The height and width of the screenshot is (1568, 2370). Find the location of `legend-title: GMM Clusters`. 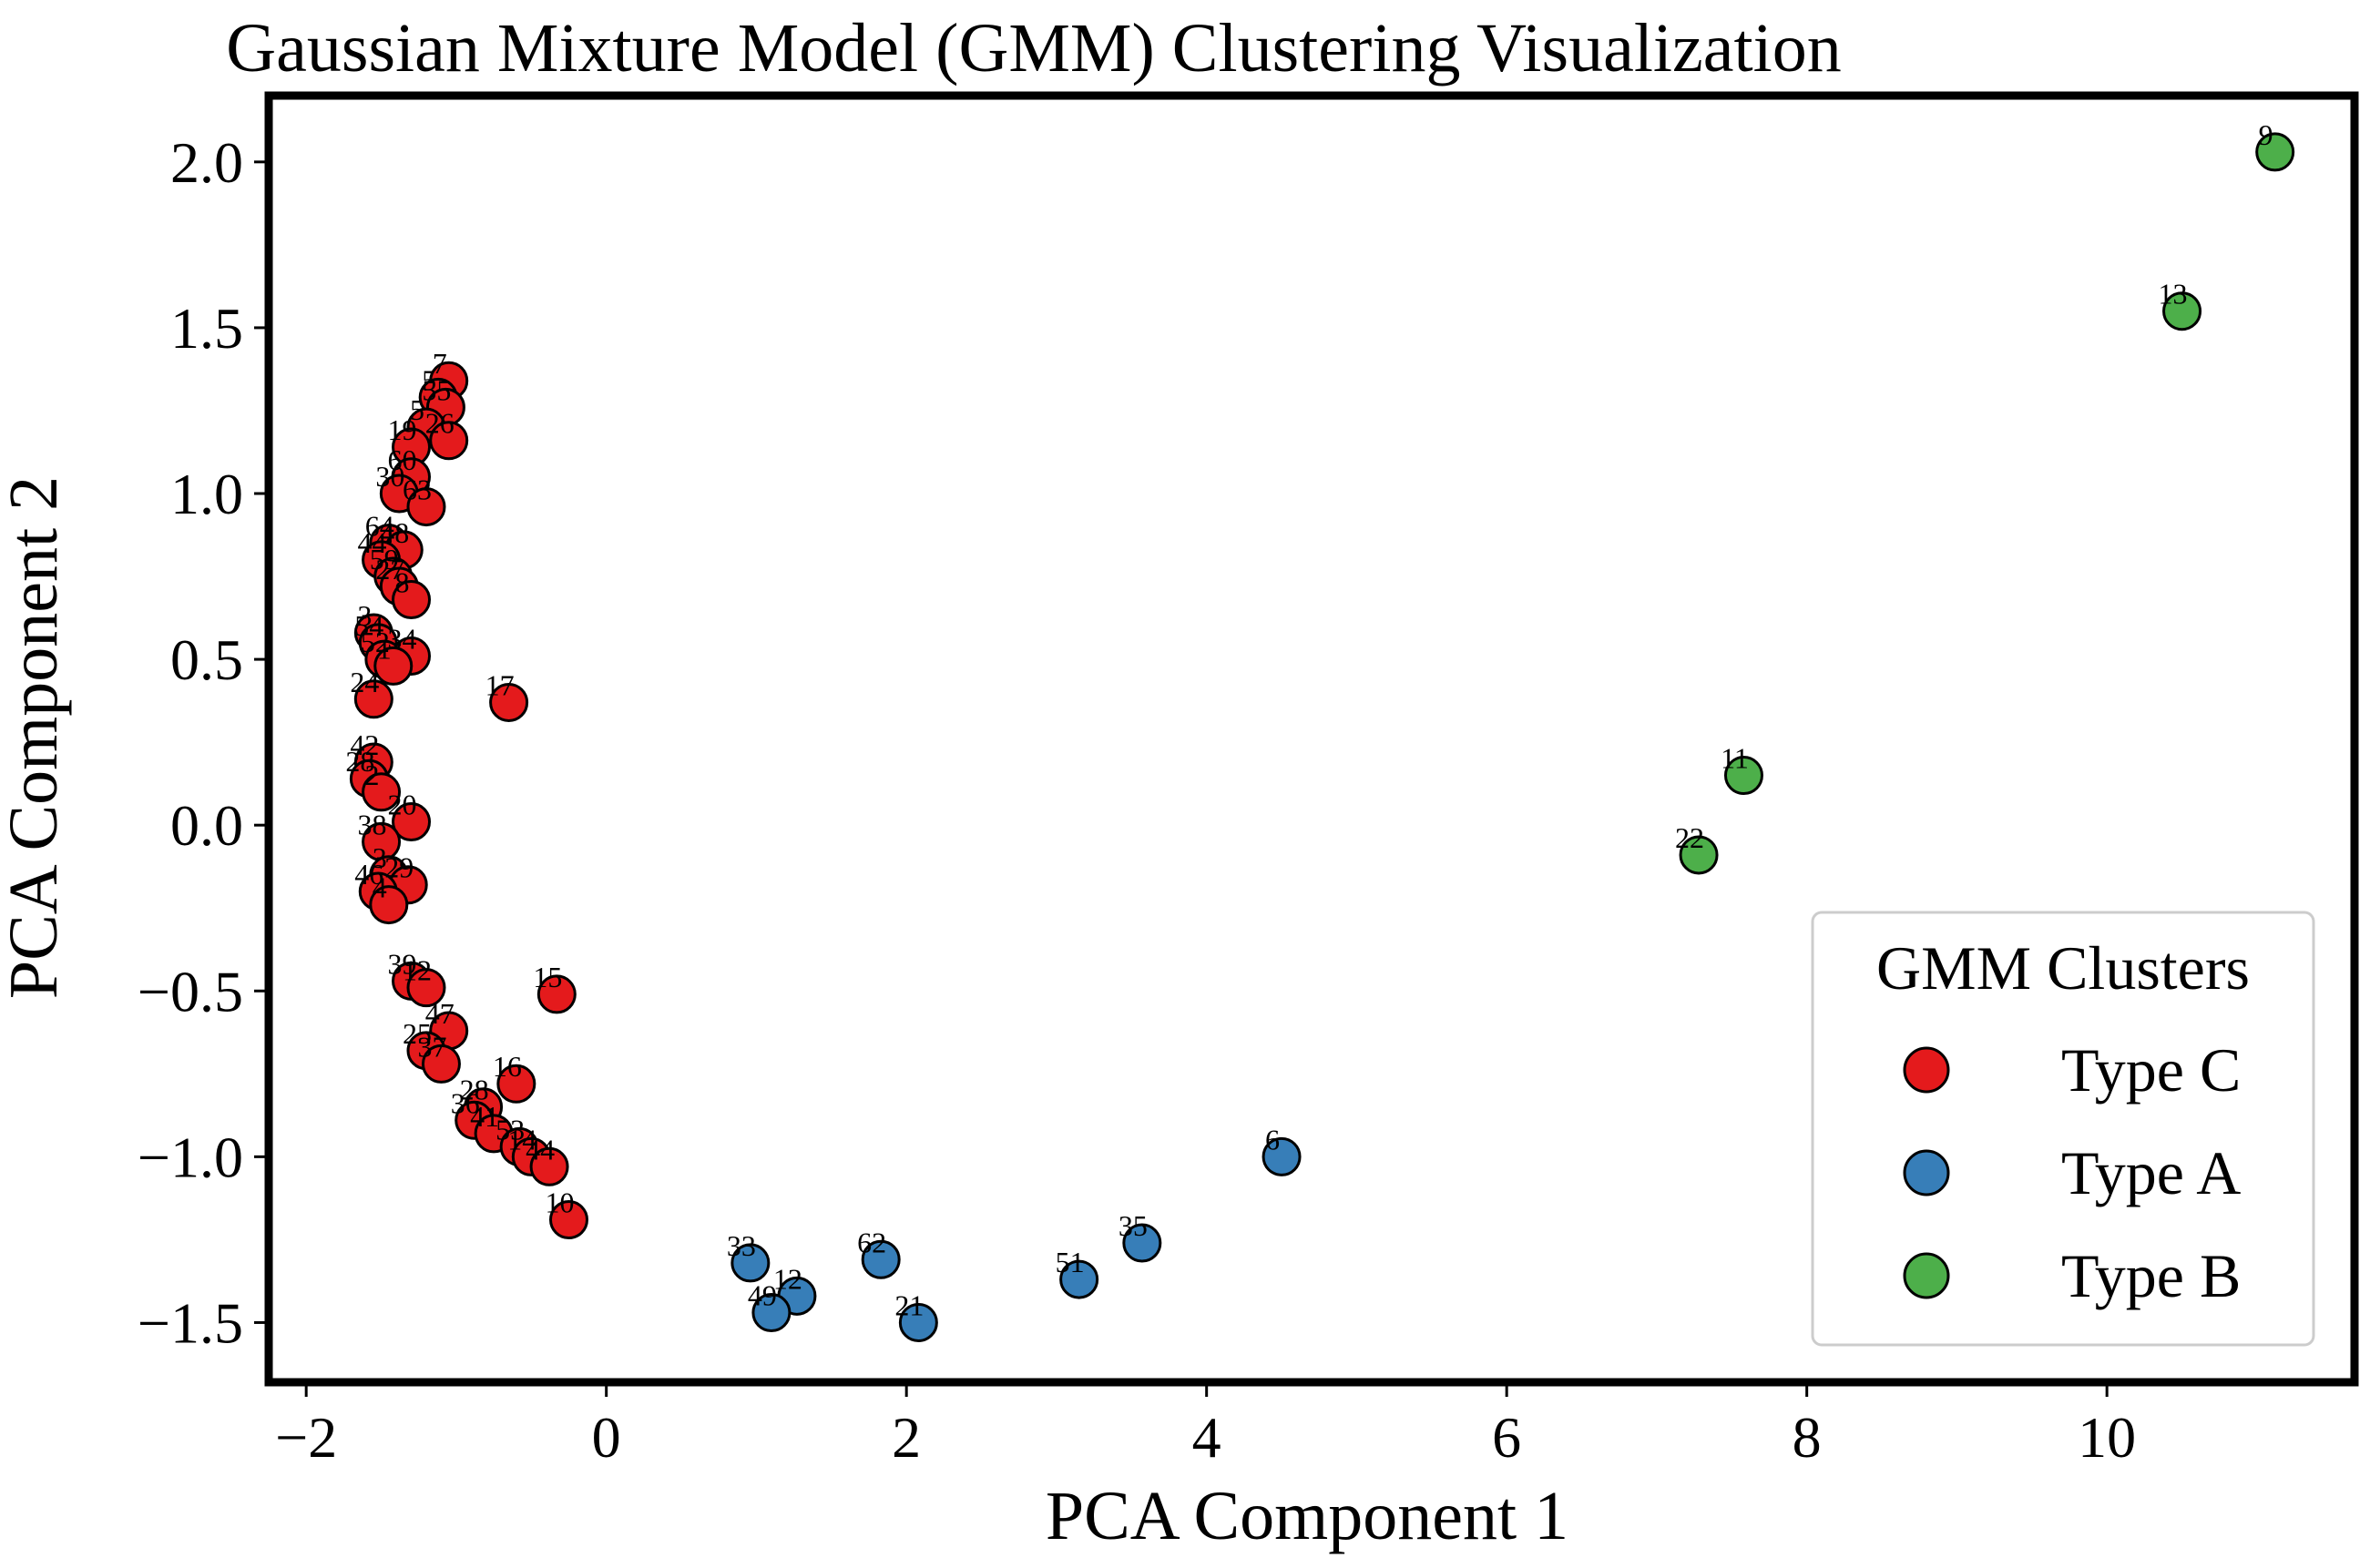

legend-title: GMM Clusters is located at coordinates (2063, 968).